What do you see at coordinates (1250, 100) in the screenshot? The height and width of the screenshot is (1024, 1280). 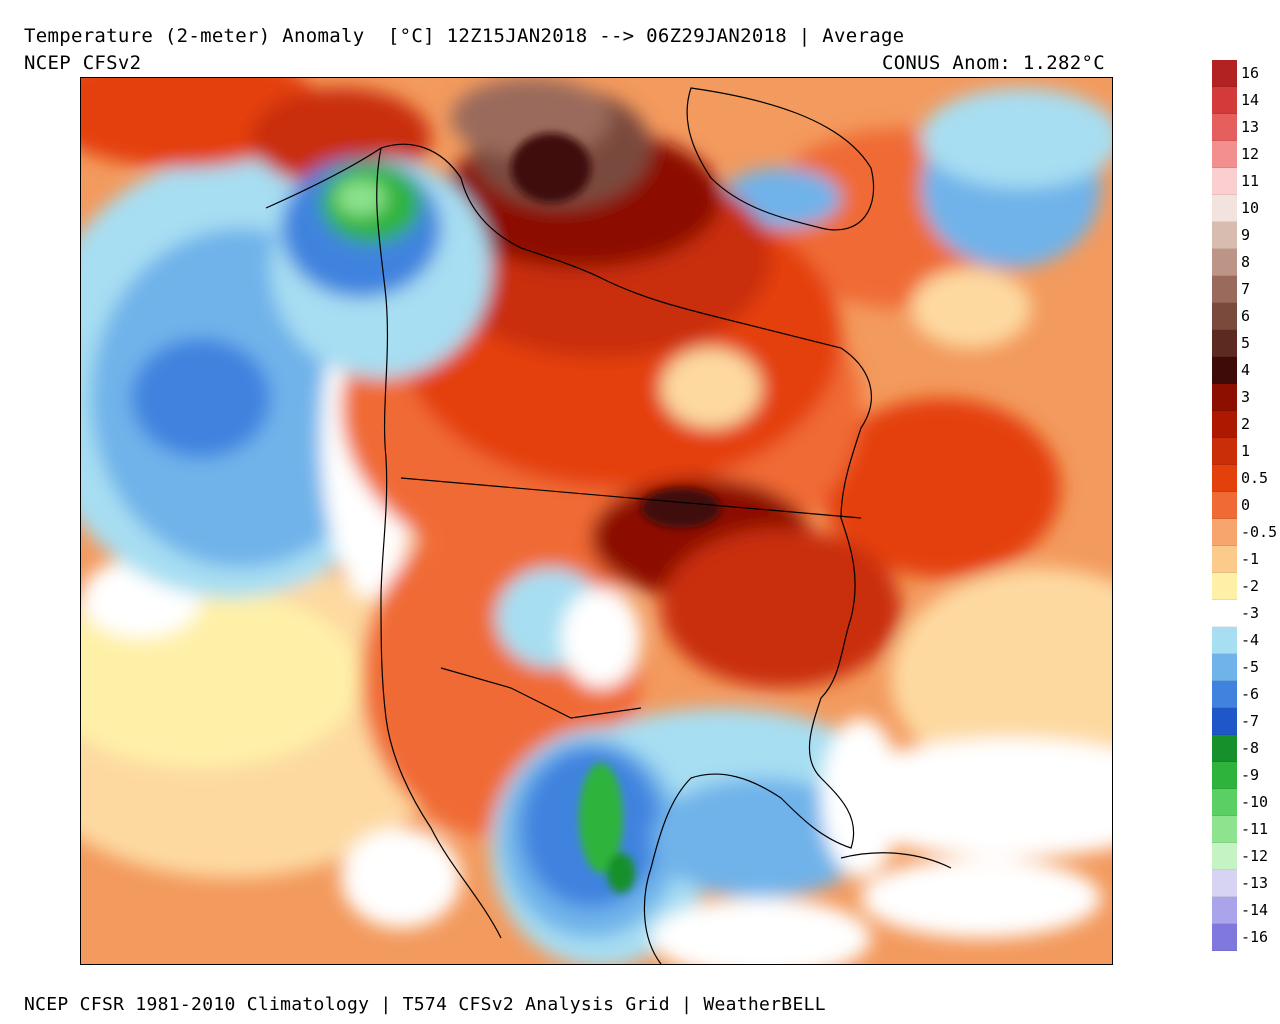 I see `color-scale-label: 14` at bounding box center [1250, 100].